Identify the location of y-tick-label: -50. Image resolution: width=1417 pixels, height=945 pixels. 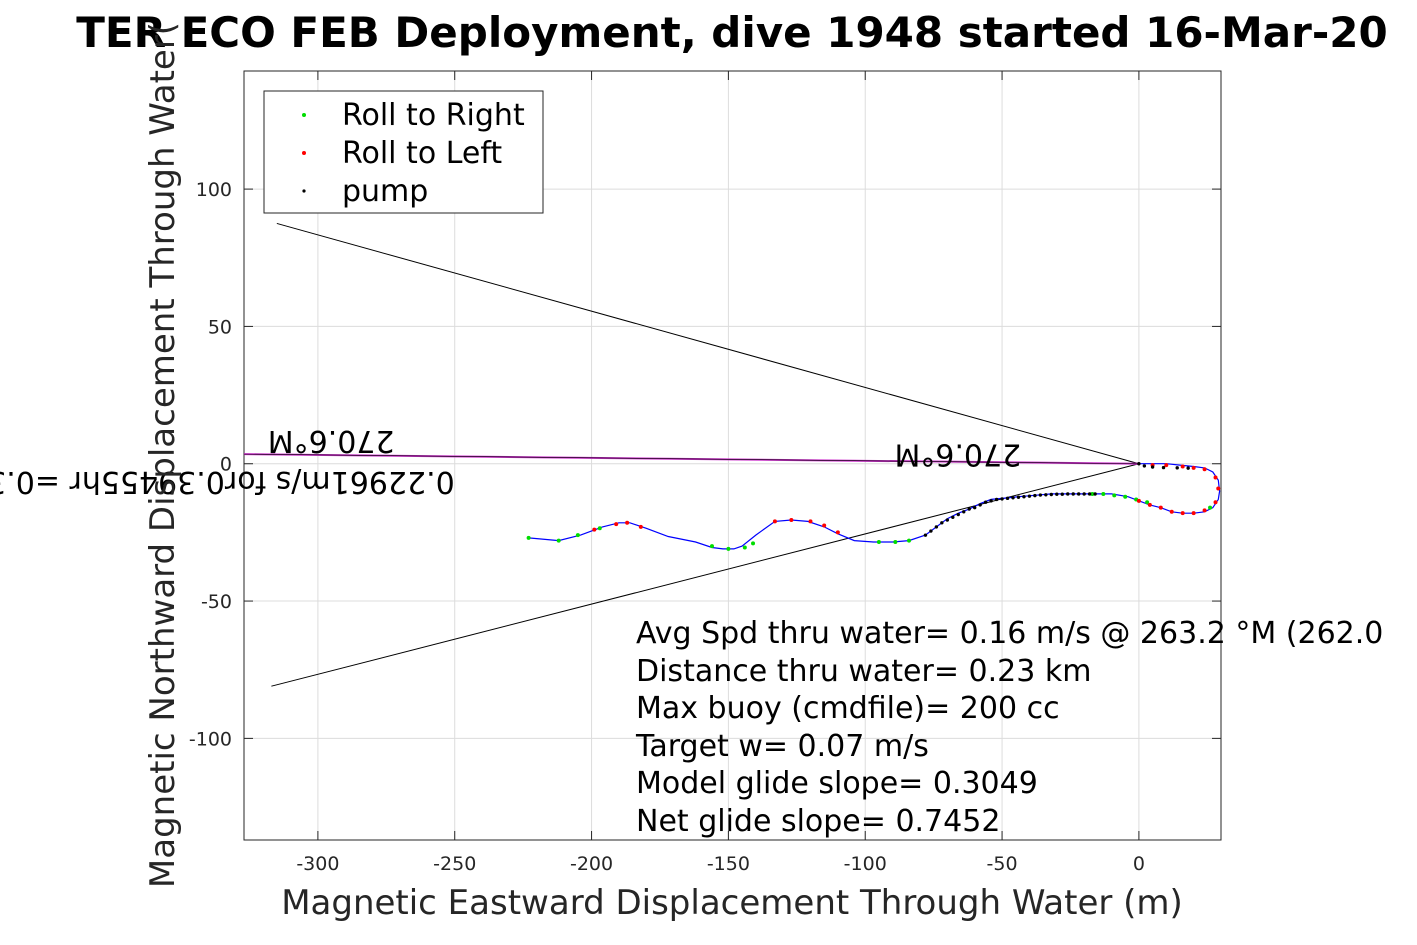
(216, 602).